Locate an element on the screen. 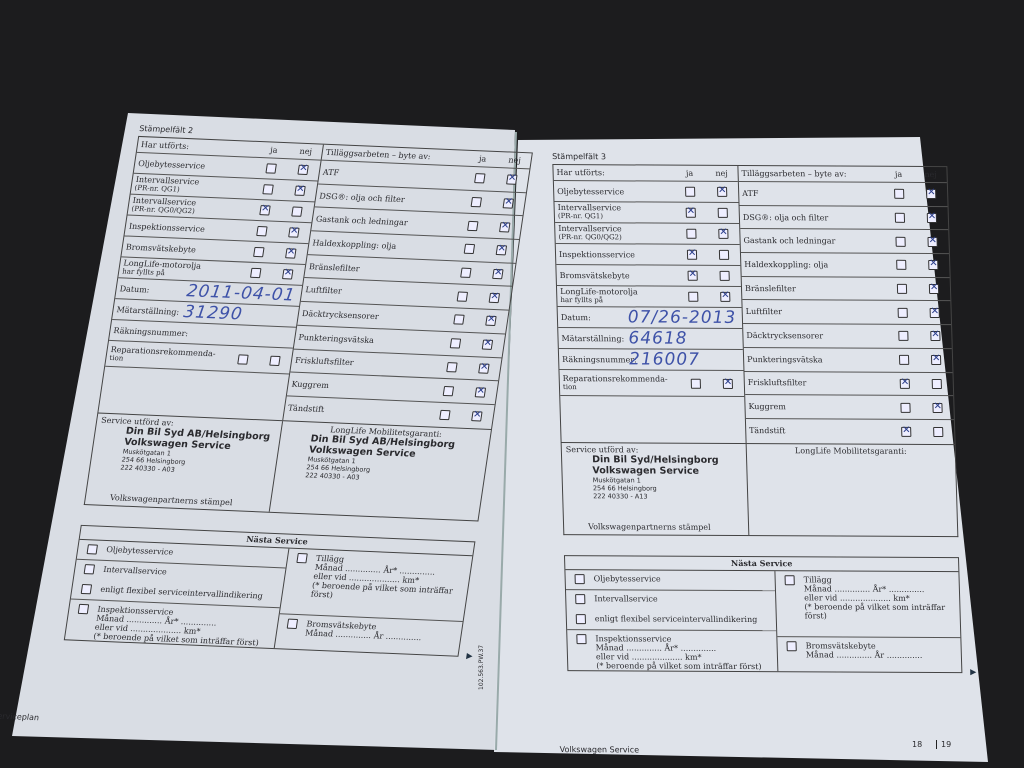 The image size is (1024, 768). handwritten-date: 07/26-2013 is located at coordinates (682, 317).